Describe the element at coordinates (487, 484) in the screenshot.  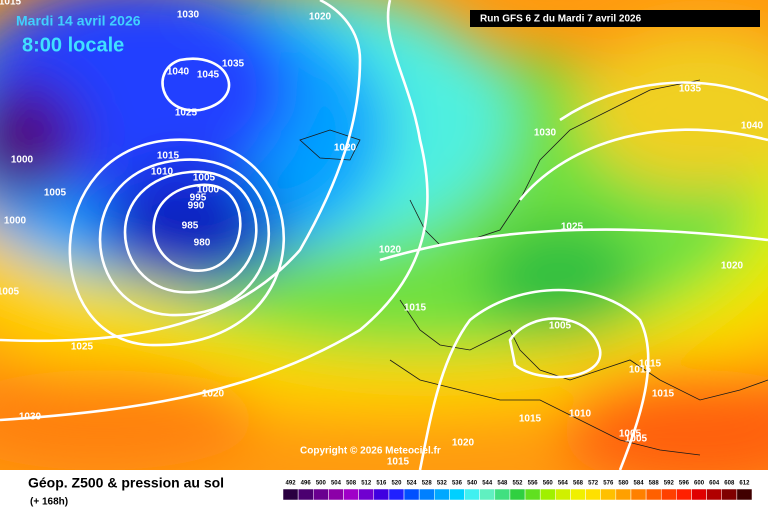
I see `legend-label: 544` at that location.